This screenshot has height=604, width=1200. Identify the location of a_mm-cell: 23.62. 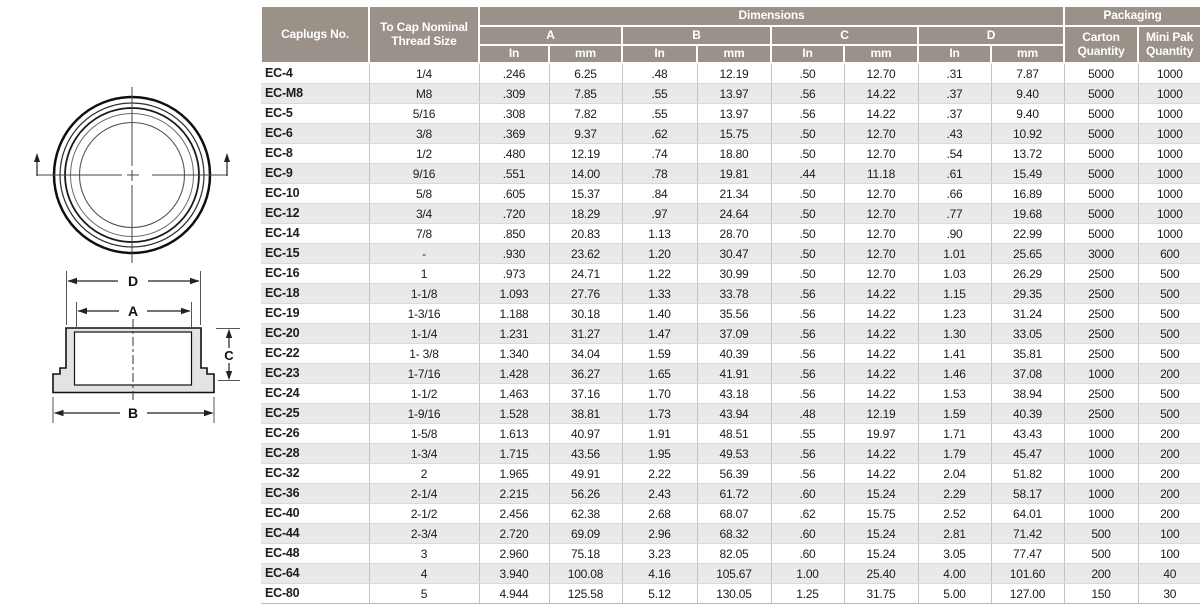
(586, 253).